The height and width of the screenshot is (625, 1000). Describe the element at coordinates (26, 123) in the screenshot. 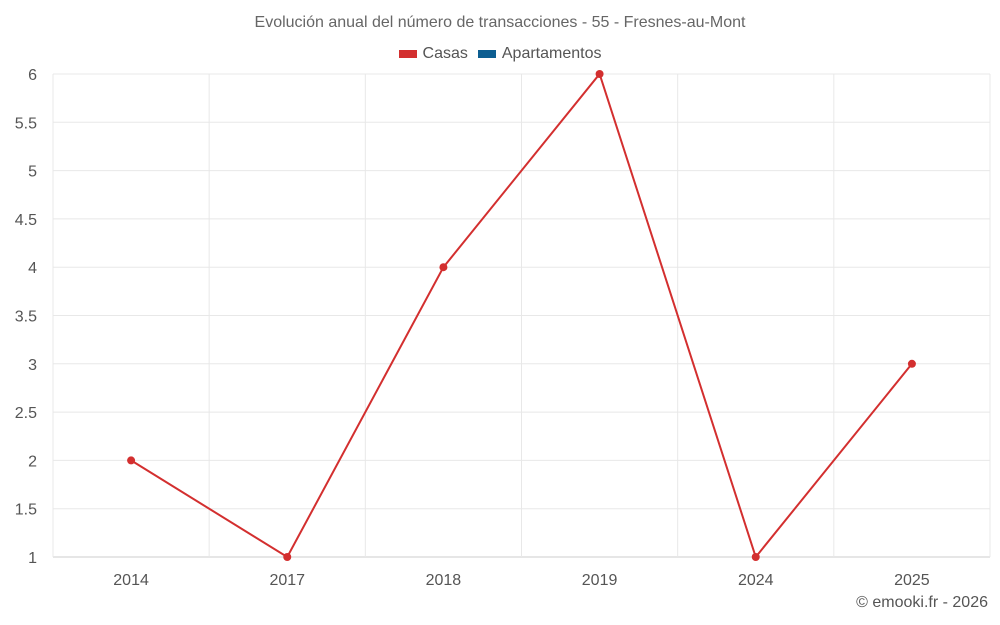

I see `y-tick-label: 5.5` at that location.